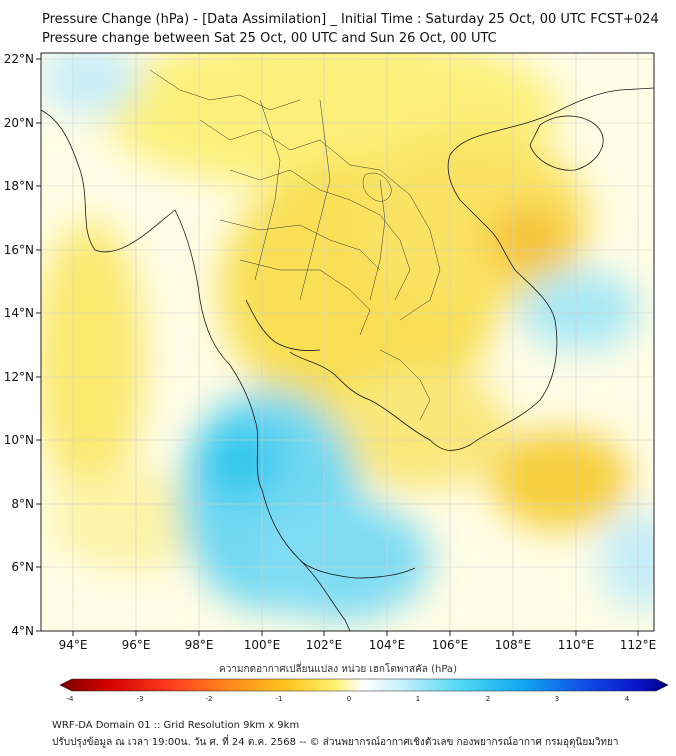  I want to click on lon-label: 104°E, so click(387, 645).